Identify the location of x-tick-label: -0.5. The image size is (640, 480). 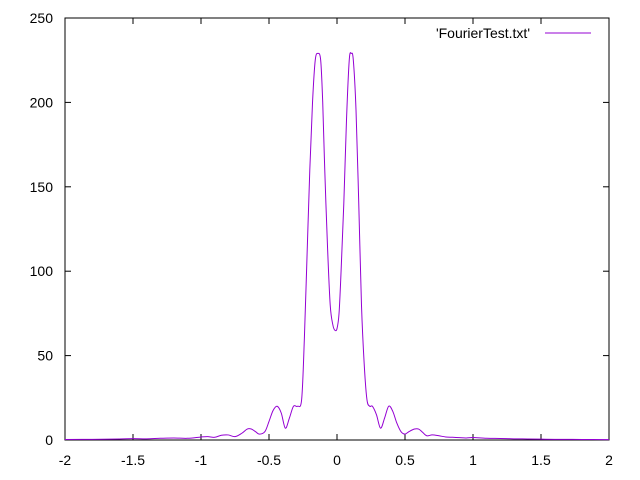
(269, 460).